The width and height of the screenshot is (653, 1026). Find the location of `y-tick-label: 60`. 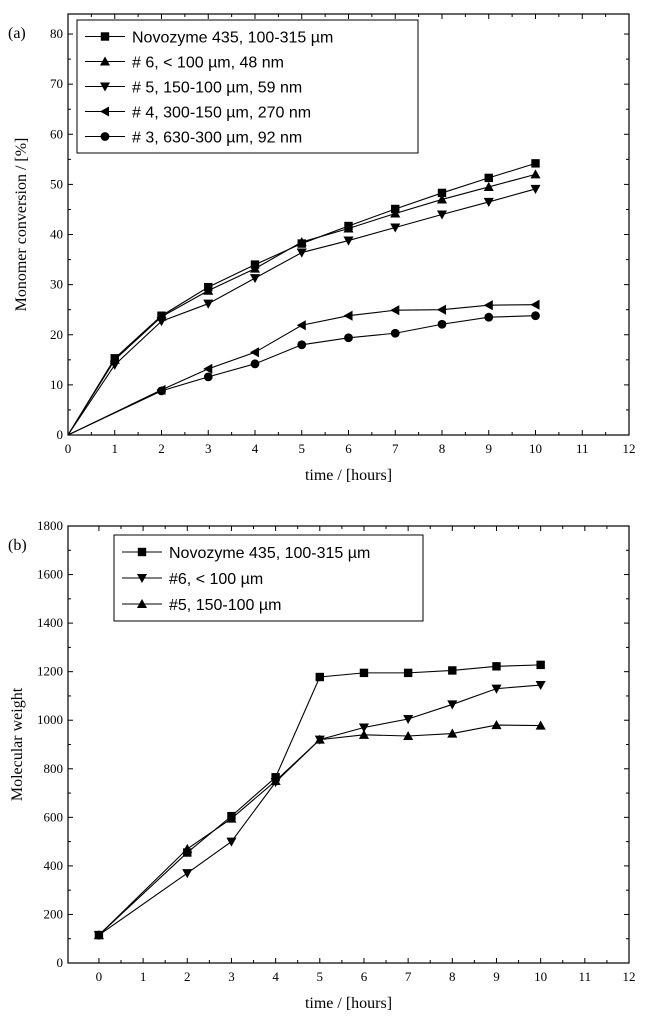

y-tick-label: 60 is located at coordinates (56, 133).